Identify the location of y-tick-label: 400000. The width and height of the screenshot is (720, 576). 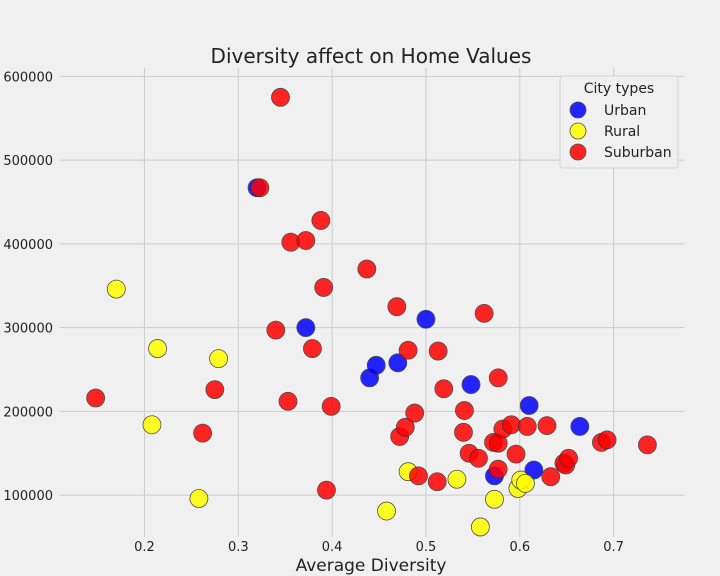
(28, 245).